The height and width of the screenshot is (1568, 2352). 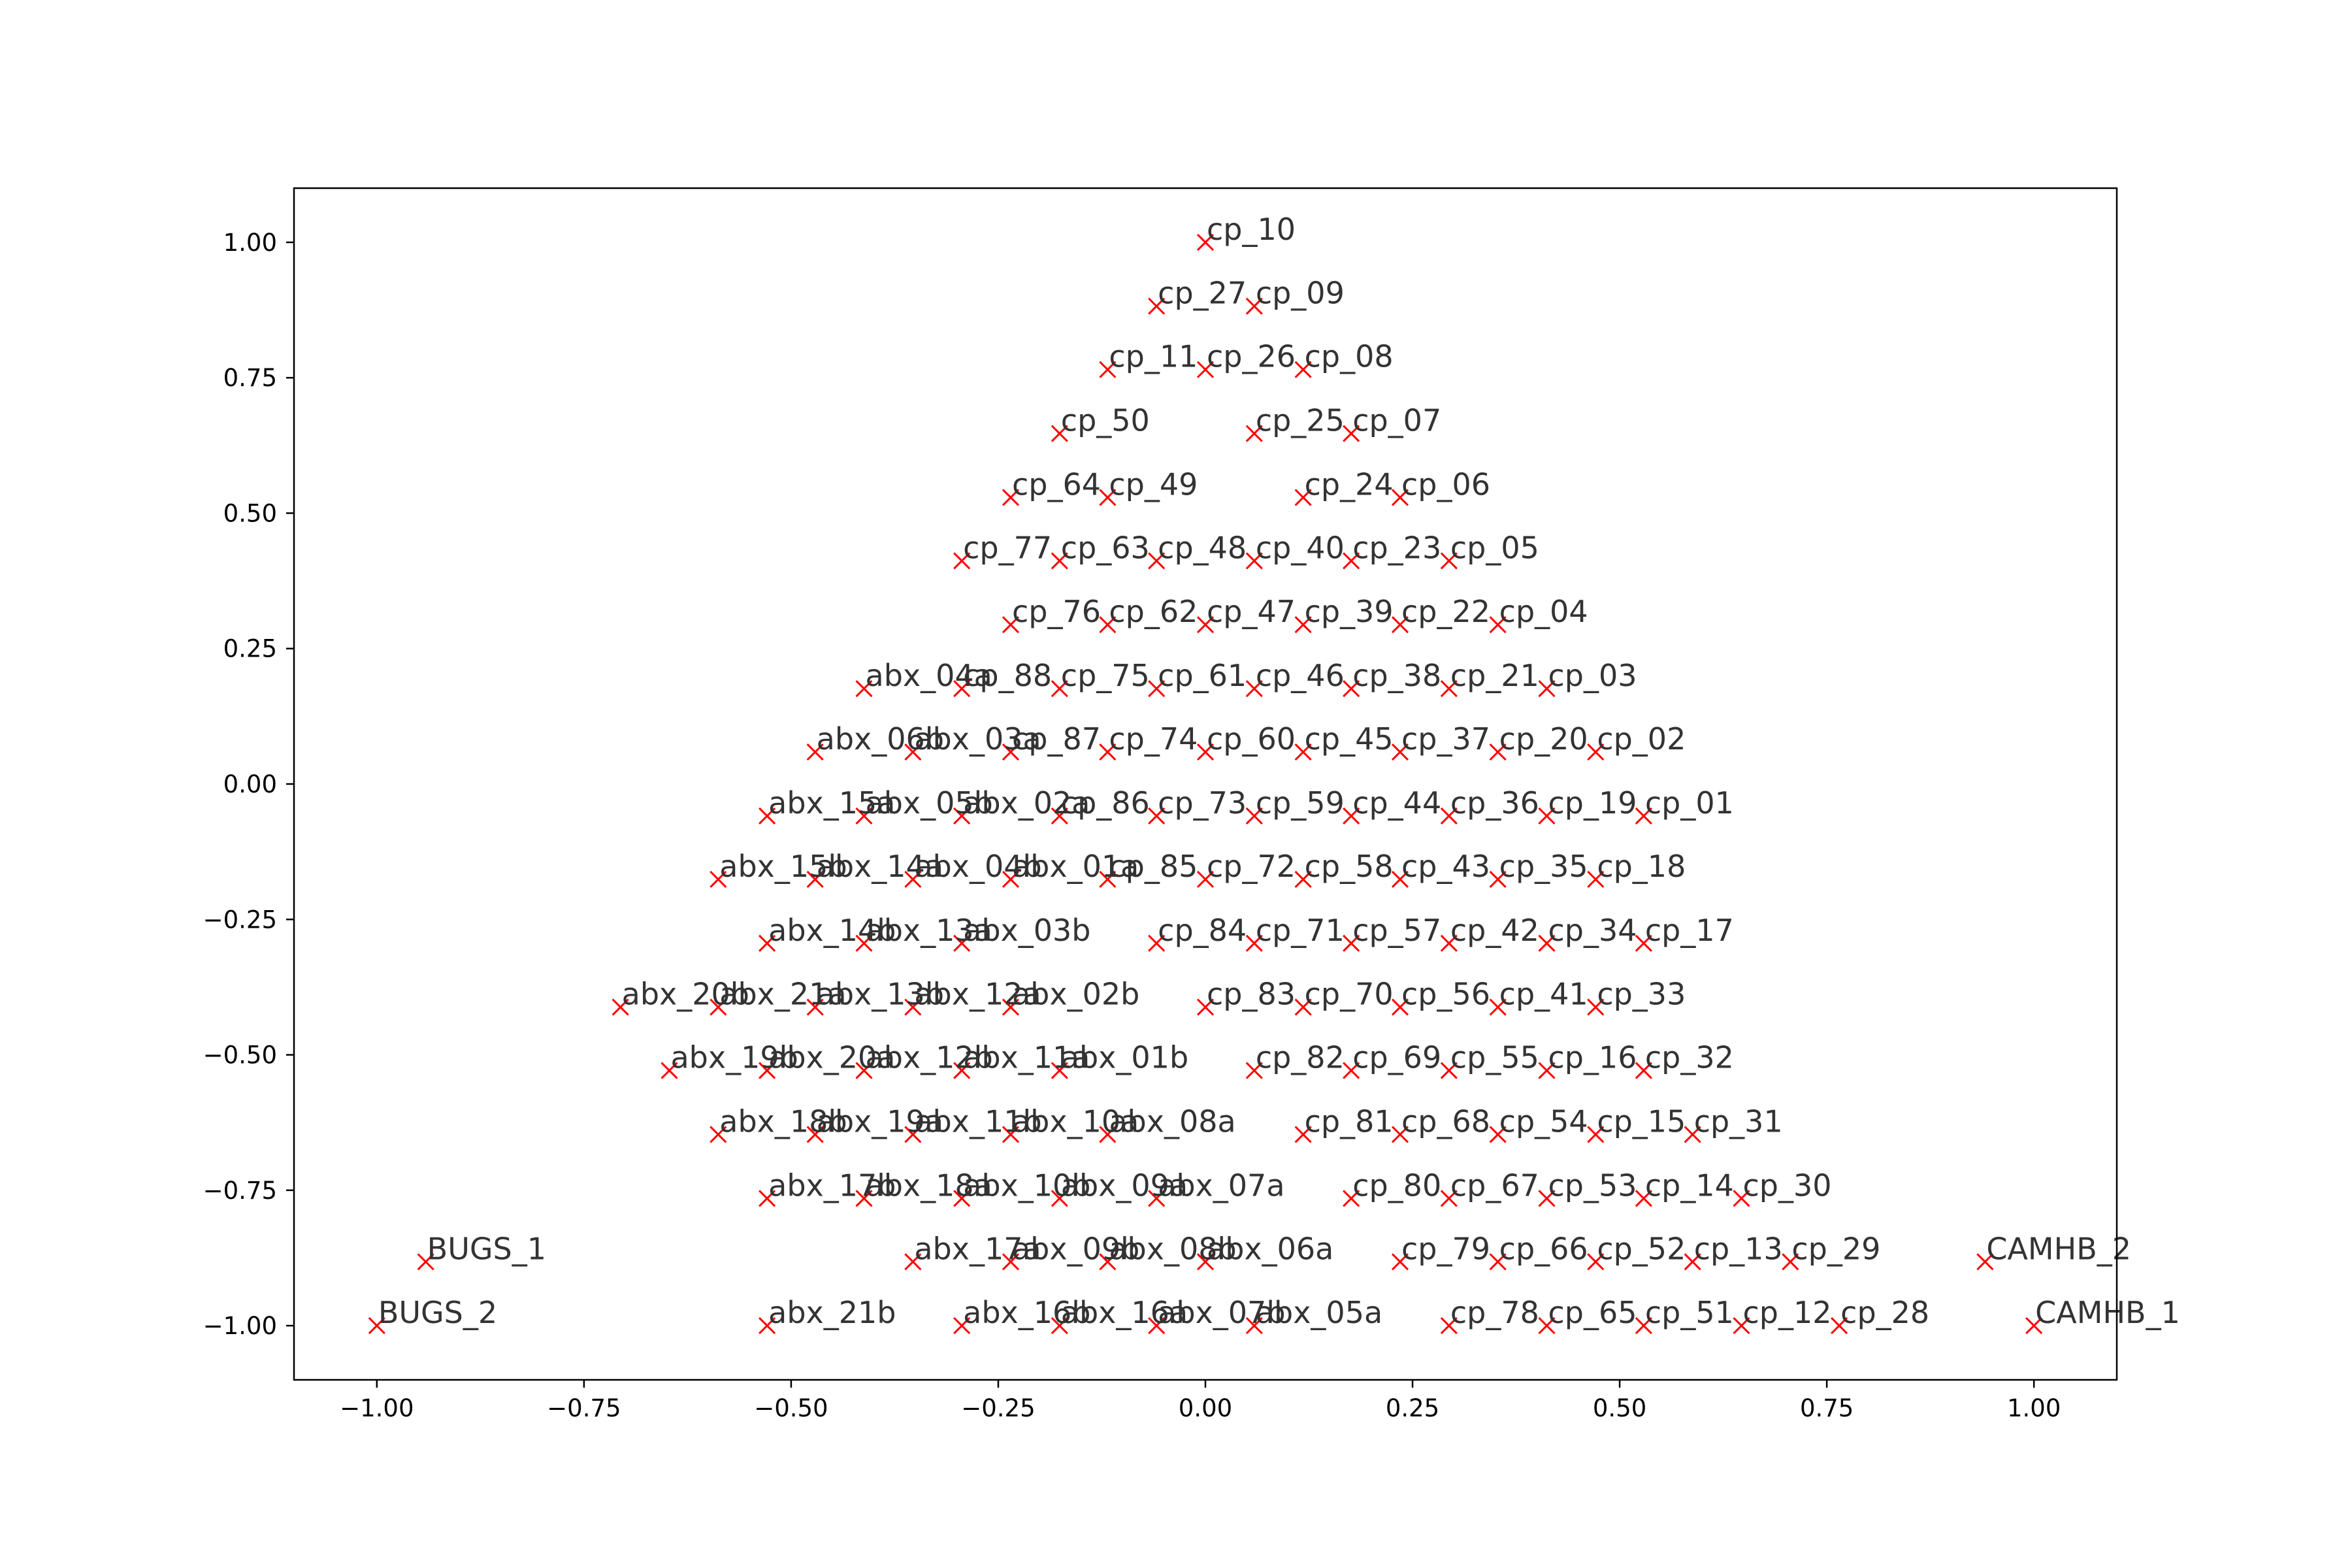 I want to click on data-point-label: abx_09a, so click(x=1124, y=1185).